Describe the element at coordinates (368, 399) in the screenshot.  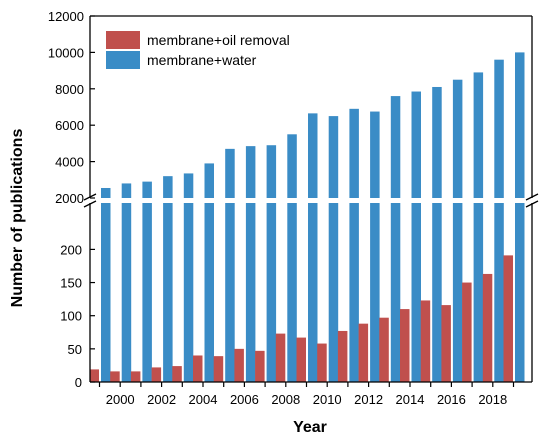
I see `x-tick-label-2012: 2012` at that location.